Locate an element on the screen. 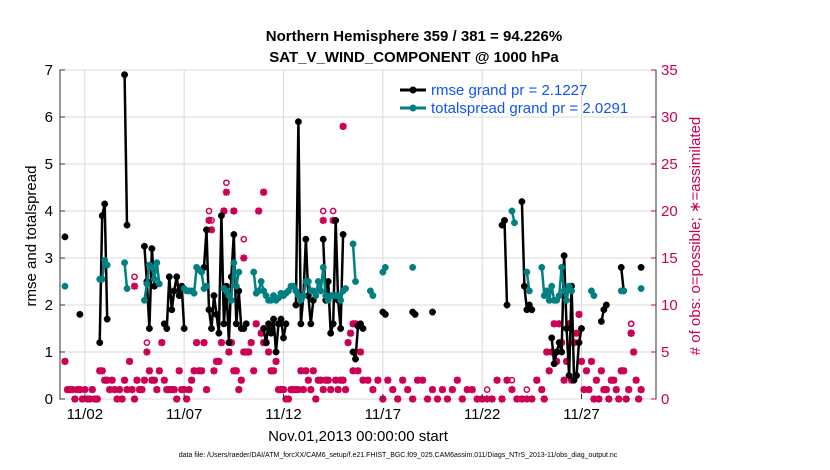  y-tick-label: 2 is located at coordinates (49, 305).